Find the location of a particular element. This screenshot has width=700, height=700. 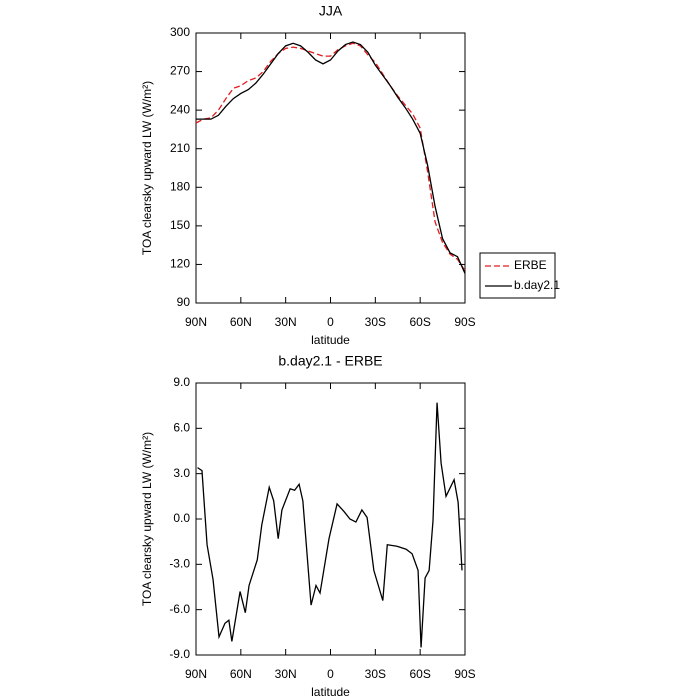

legend-box is located at coordinates (517, 275).